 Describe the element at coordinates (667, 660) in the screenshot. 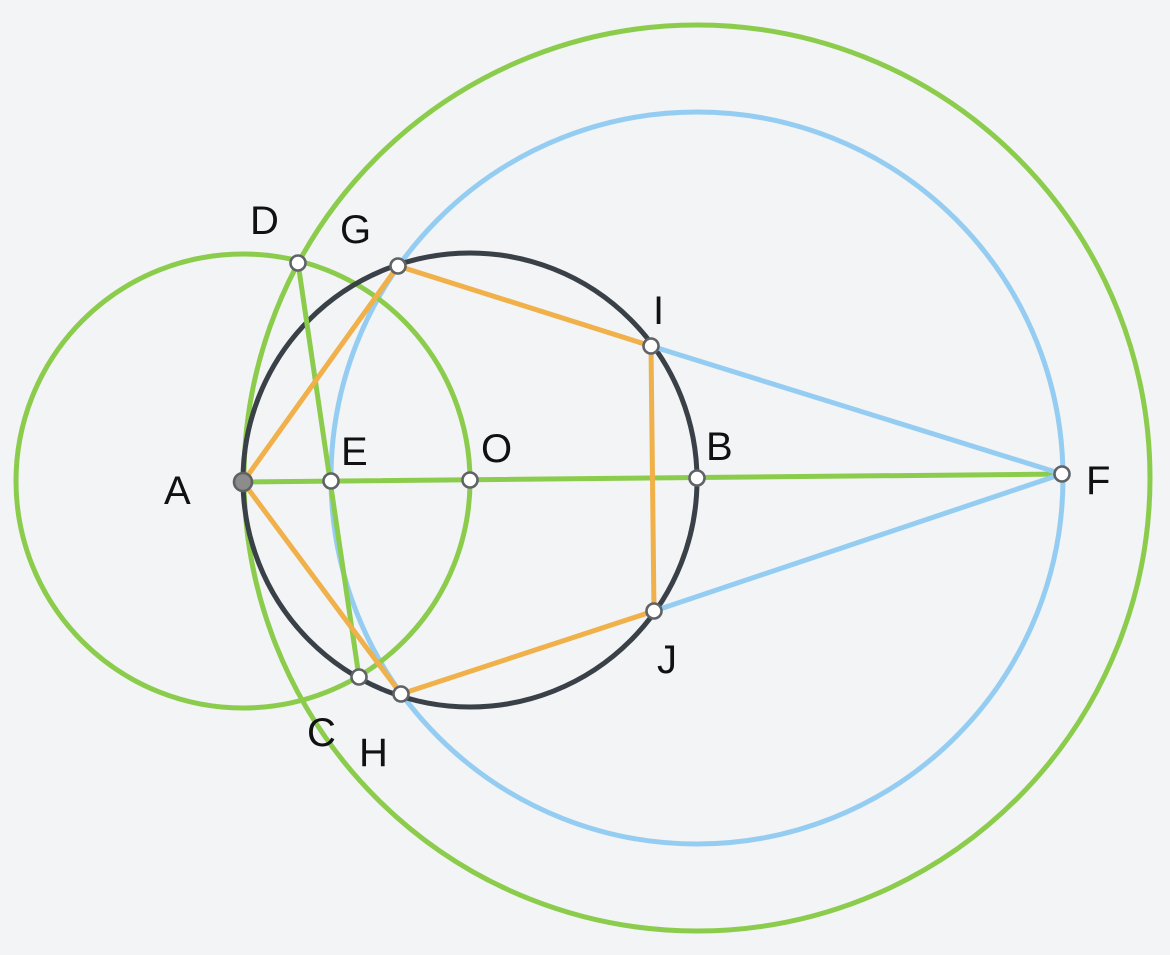

I see `label-j: J` at that location.